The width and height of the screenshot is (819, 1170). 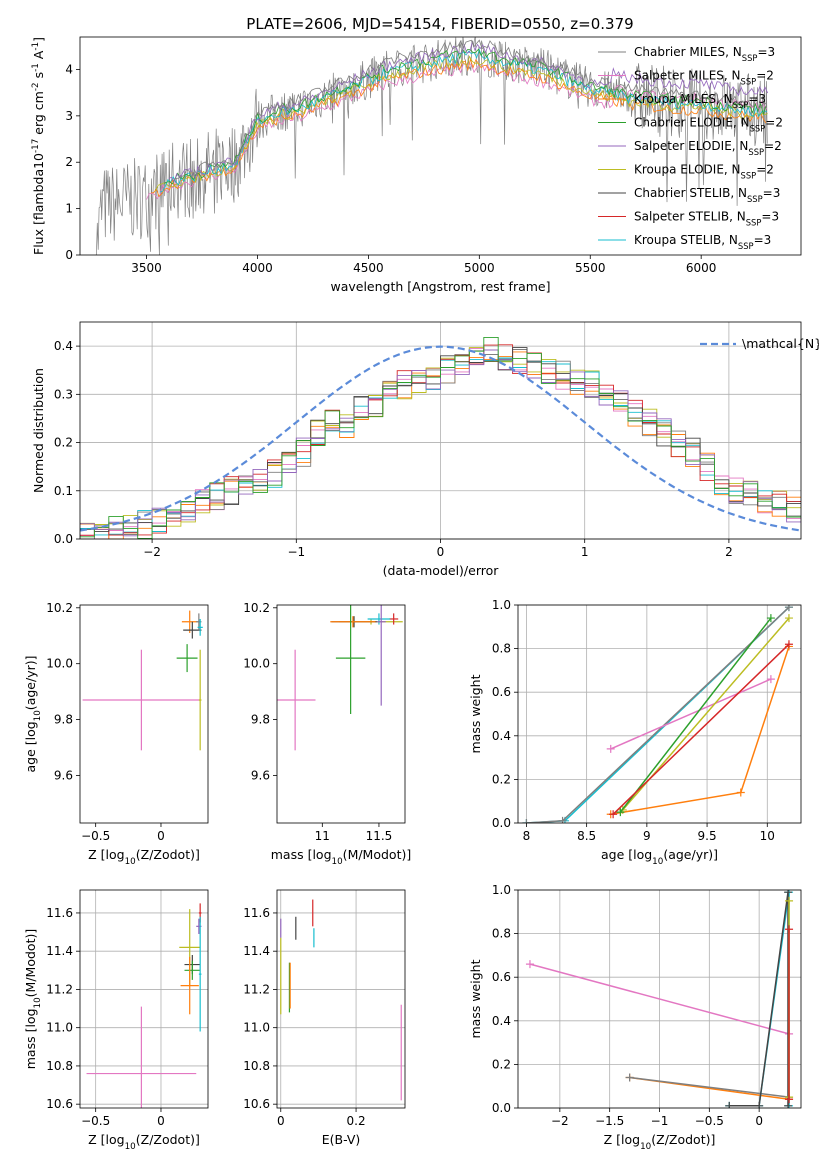 I want to click on x-tick-label: −0.5, so click(x=709, y=1121).